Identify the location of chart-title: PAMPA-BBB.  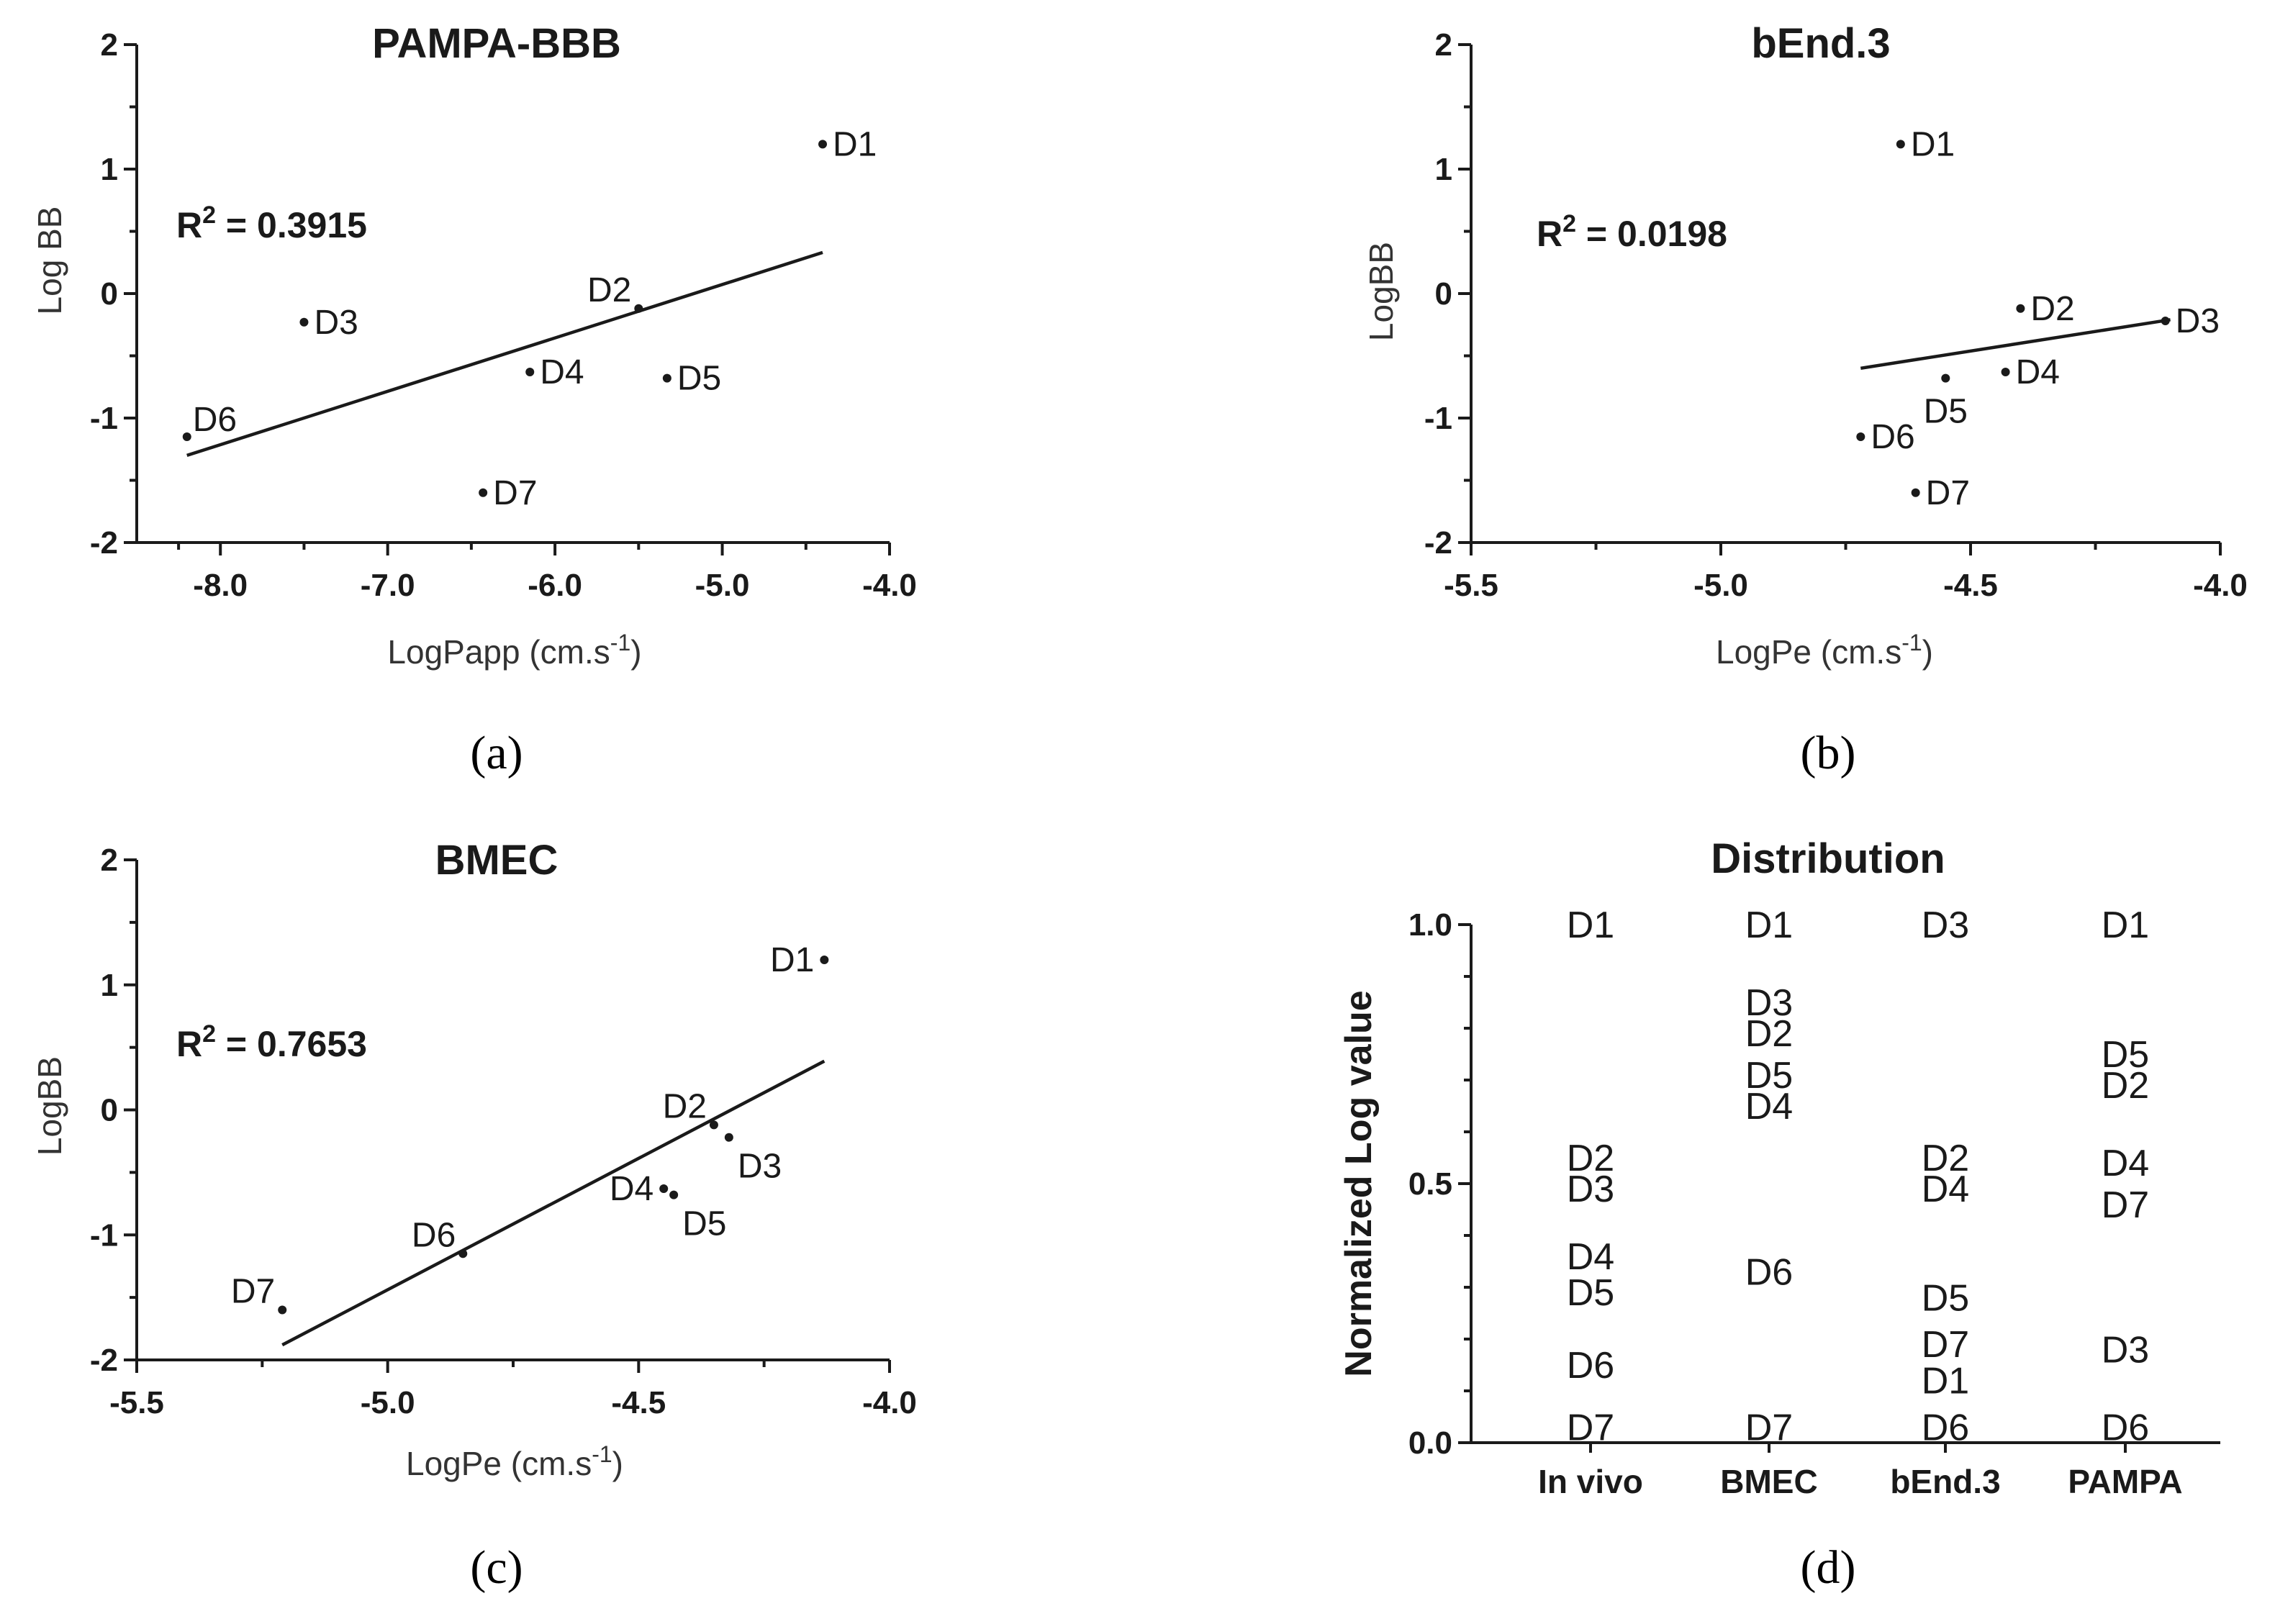
(496, 43).